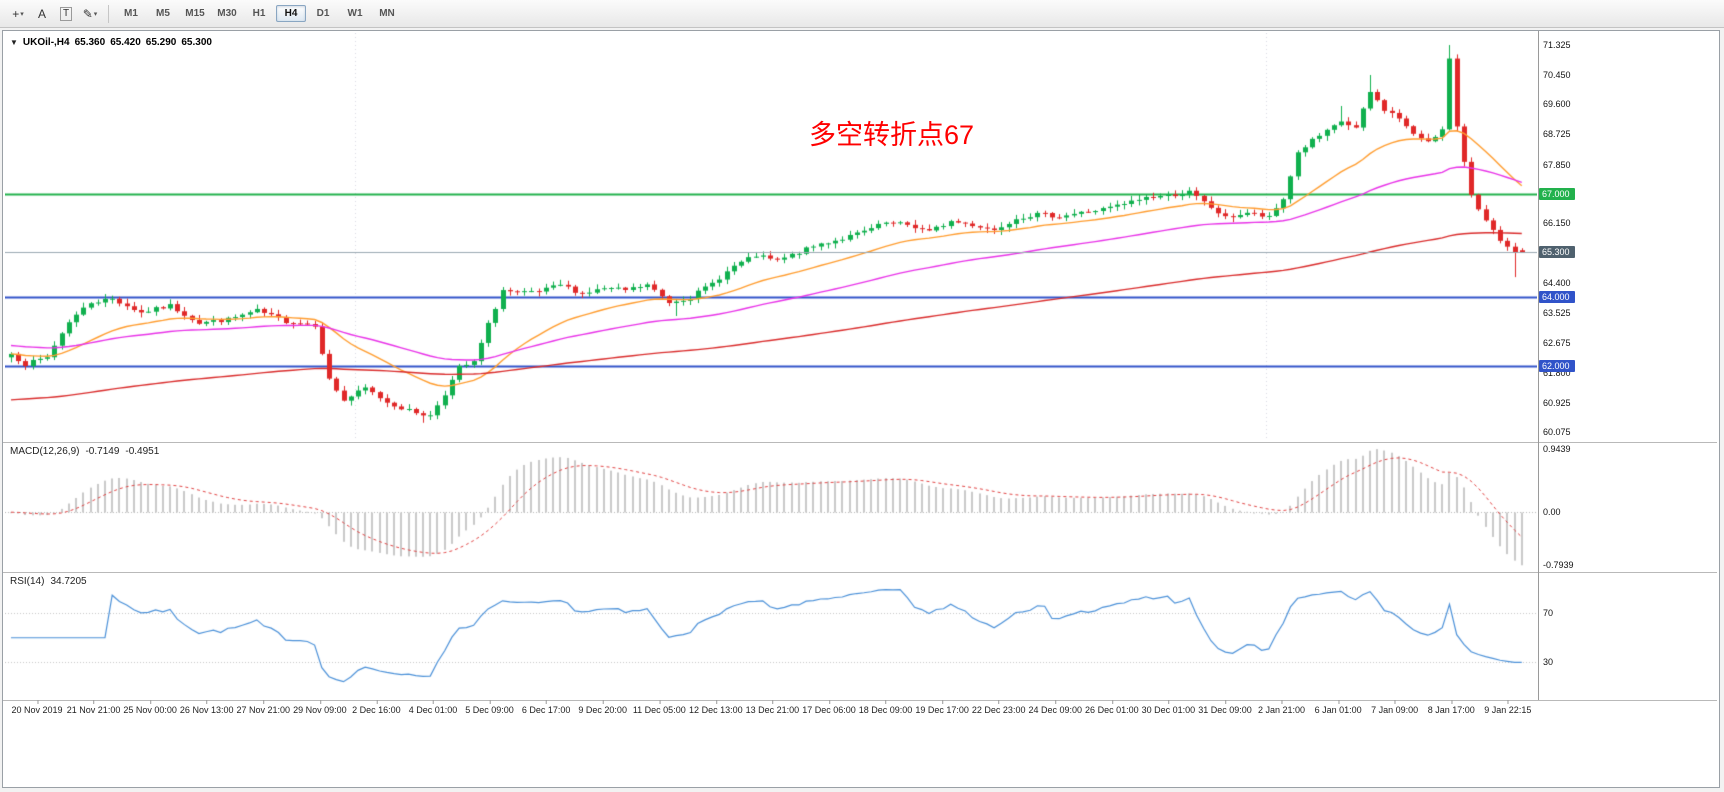 The height and width of the screenshot is (792, 1724). I want to click on time-axis-label: 17 Dec 06:00, so click(829, 707).